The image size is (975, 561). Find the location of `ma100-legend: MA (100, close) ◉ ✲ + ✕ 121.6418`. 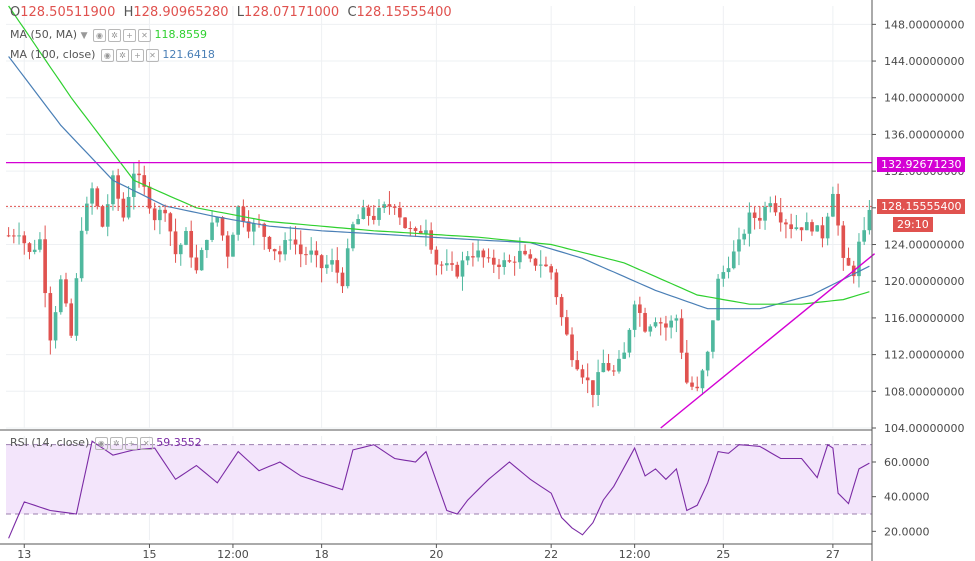

ma100-legend: MA (100, close) ◉ ✲ + ✕ 121.6418 is located at coordinates (112, 55).